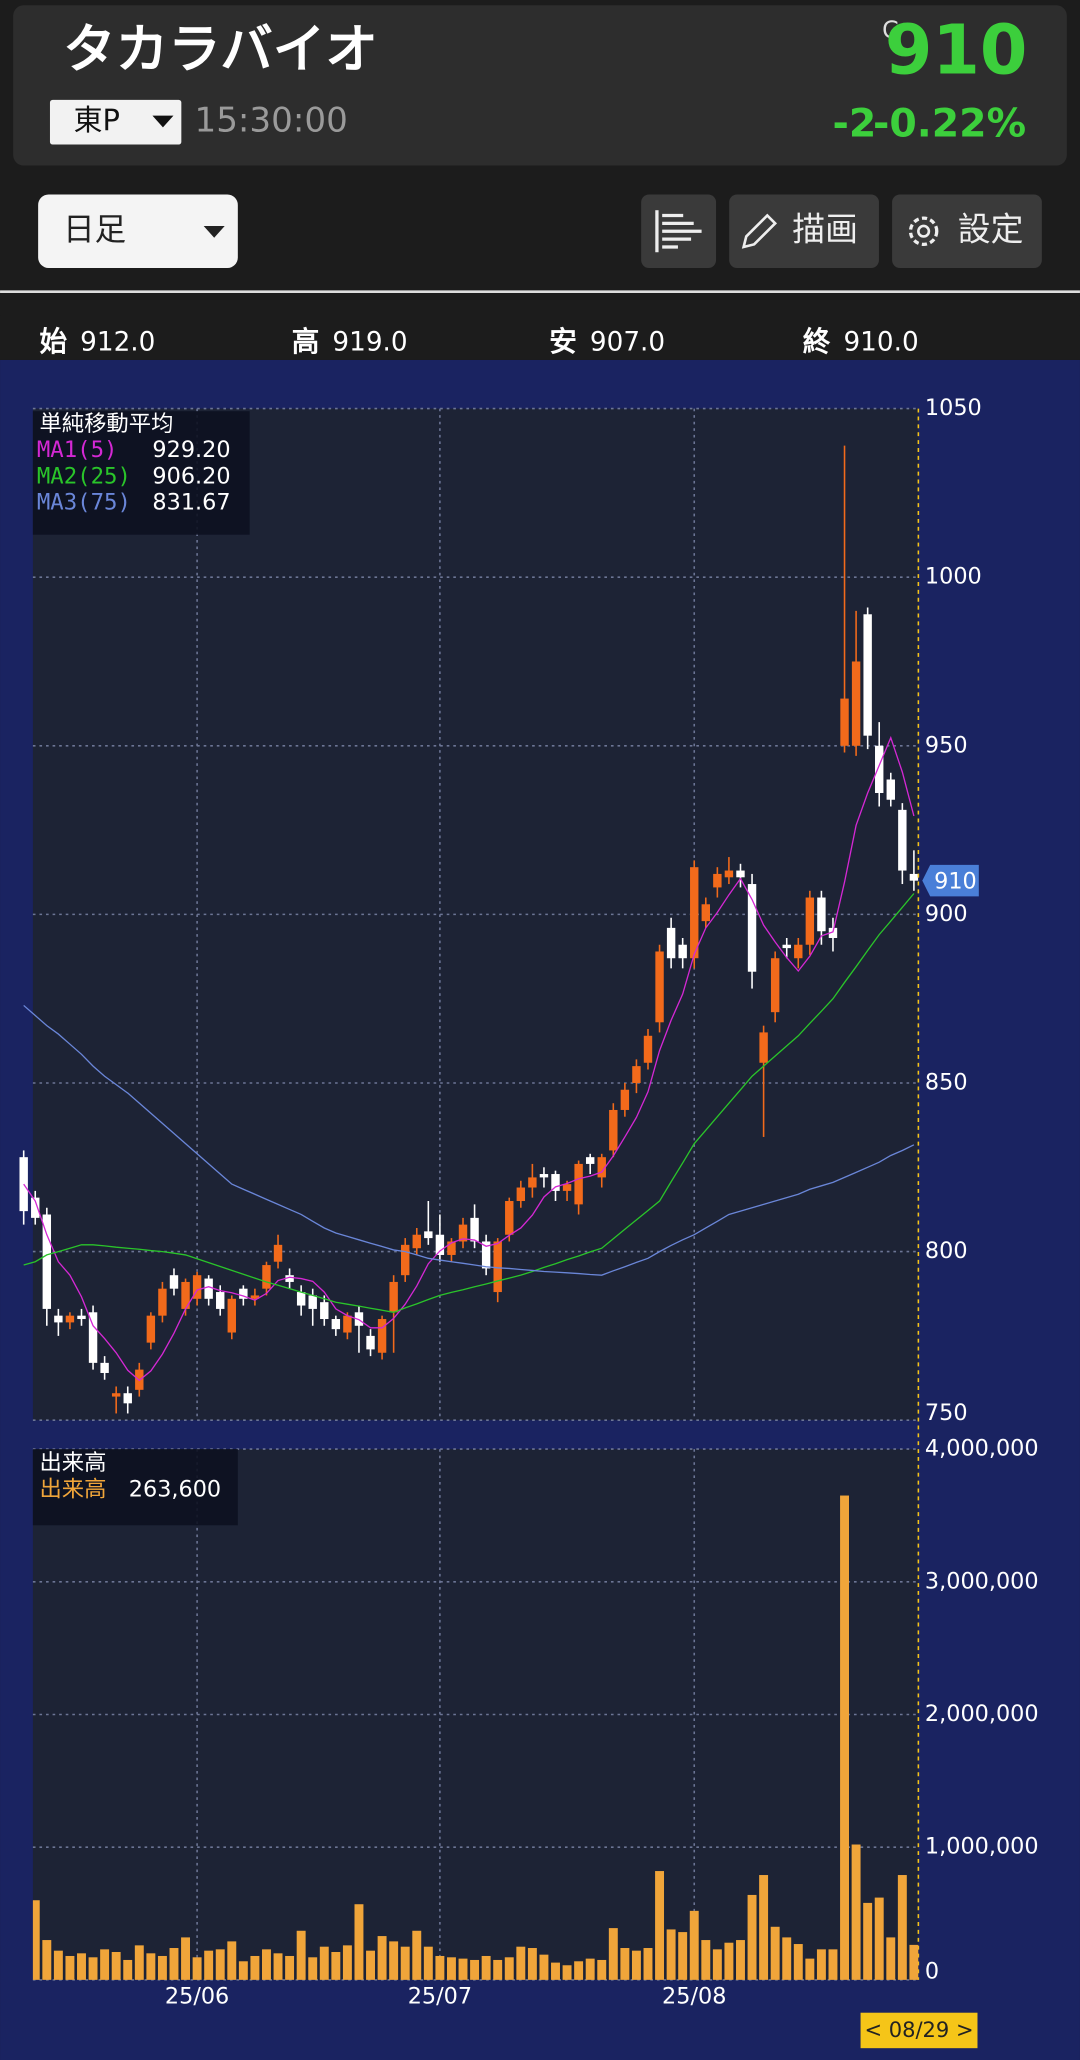 Image resolution: width=1080 pixels, height=2060 pixels. Describe the element at coordinates (919, 2030) in the screenshot. I see `cursor-date-box` at that location.